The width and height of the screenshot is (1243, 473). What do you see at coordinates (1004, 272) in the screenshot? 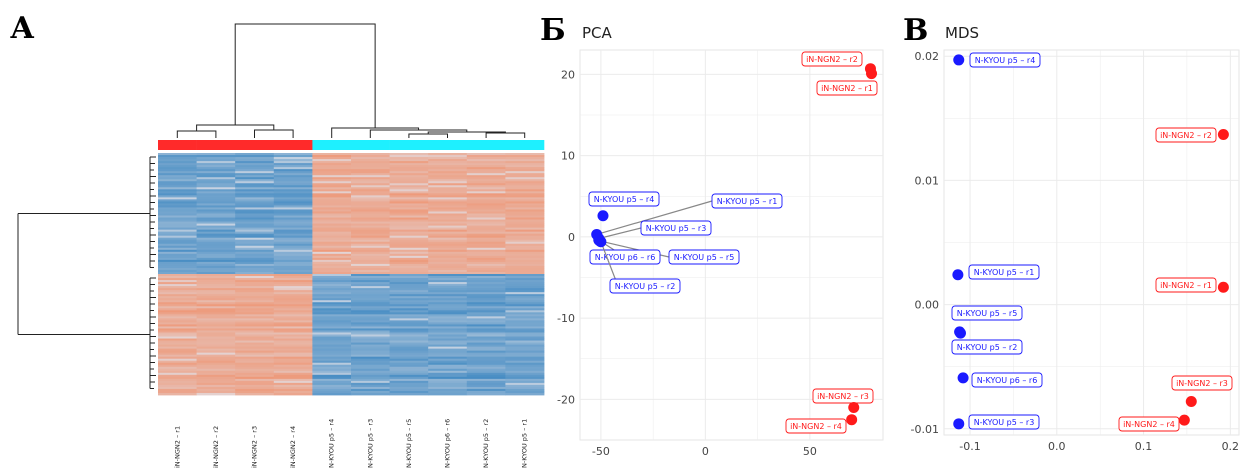
I see `point-label: N-KYOU p5 – r1` at bounding box center [1004, 272].